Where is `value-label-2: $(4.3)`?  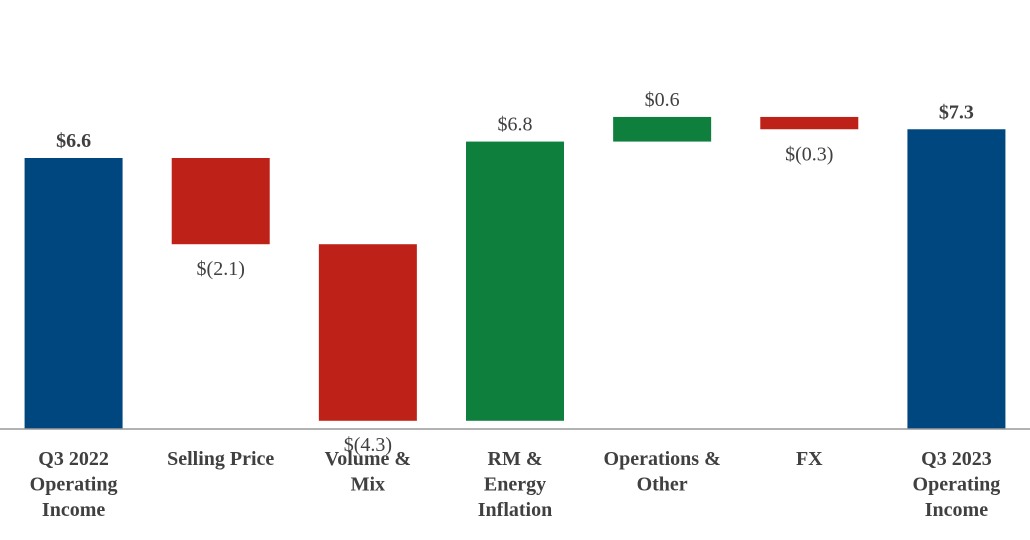 value-label-2: $(4.3) is located at coordinates (368, 445).